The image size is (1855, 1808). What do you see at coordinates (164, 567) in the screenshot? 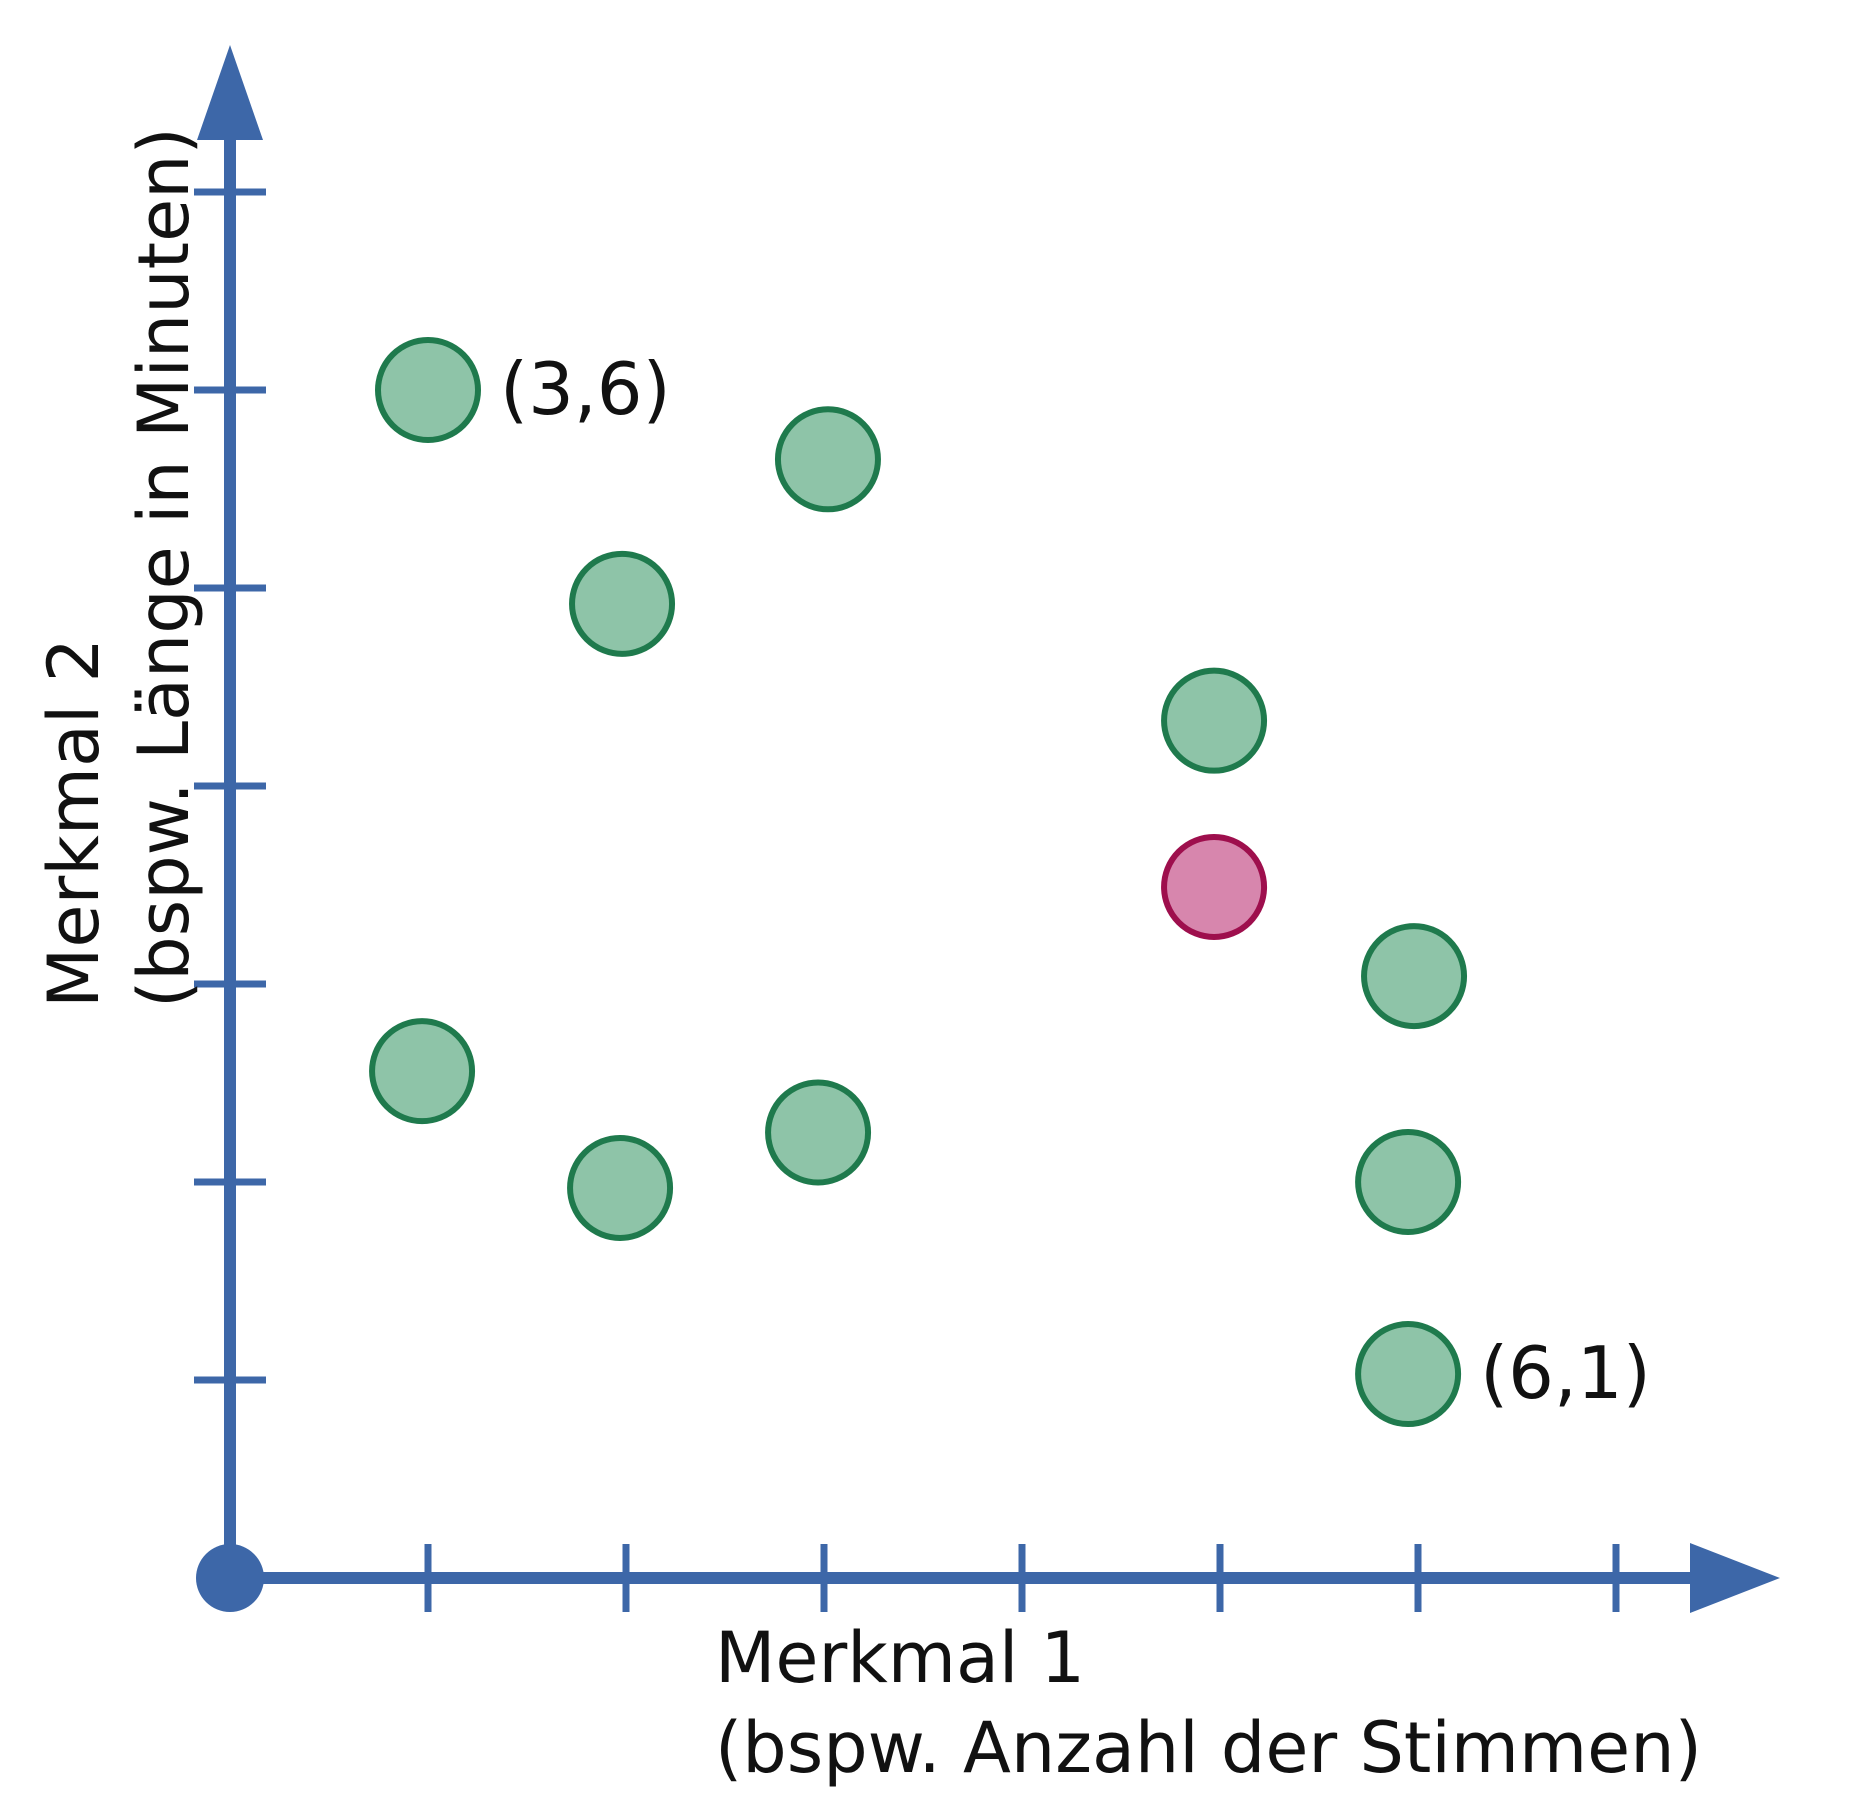
I see `y-axis-label-line-2: (bspw. Länge in Minuten)` at bounding box center [164, 567].